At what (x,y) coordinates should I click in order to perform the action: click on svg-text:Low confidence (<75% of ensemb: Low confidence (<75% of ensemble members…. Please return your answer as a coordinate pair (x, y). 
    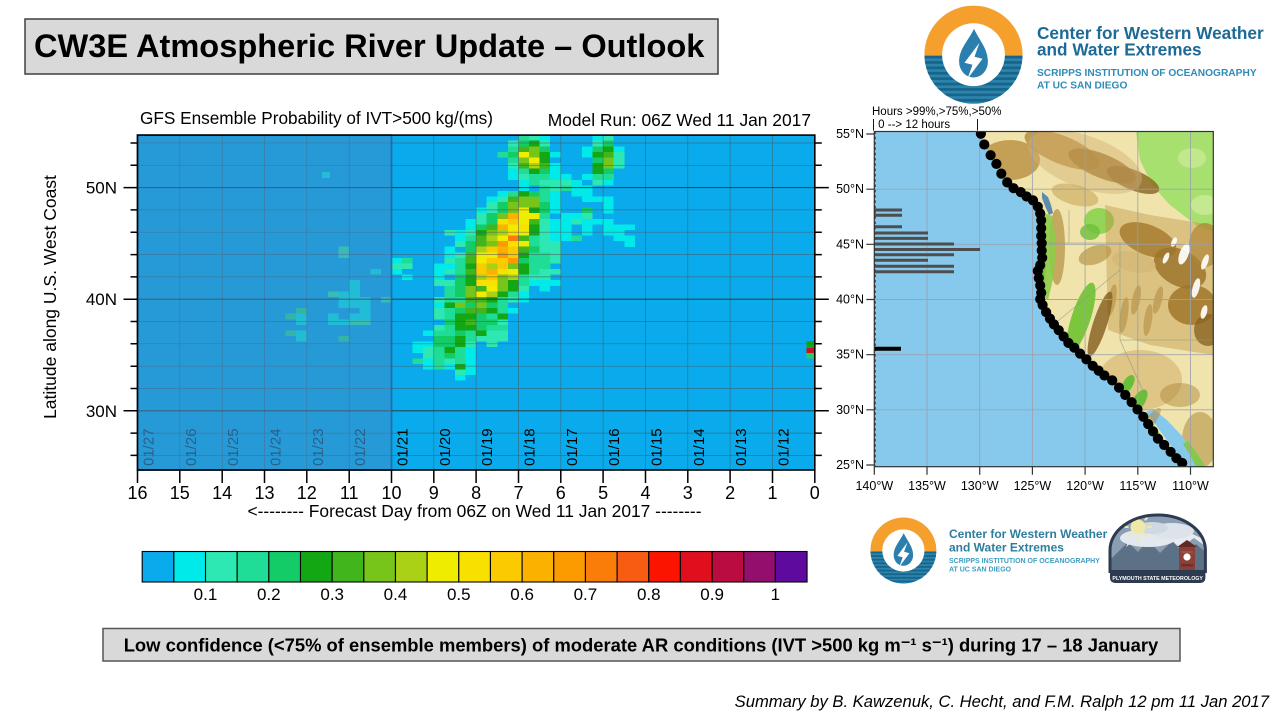
    Looking at the image, I should click on (641, 645).